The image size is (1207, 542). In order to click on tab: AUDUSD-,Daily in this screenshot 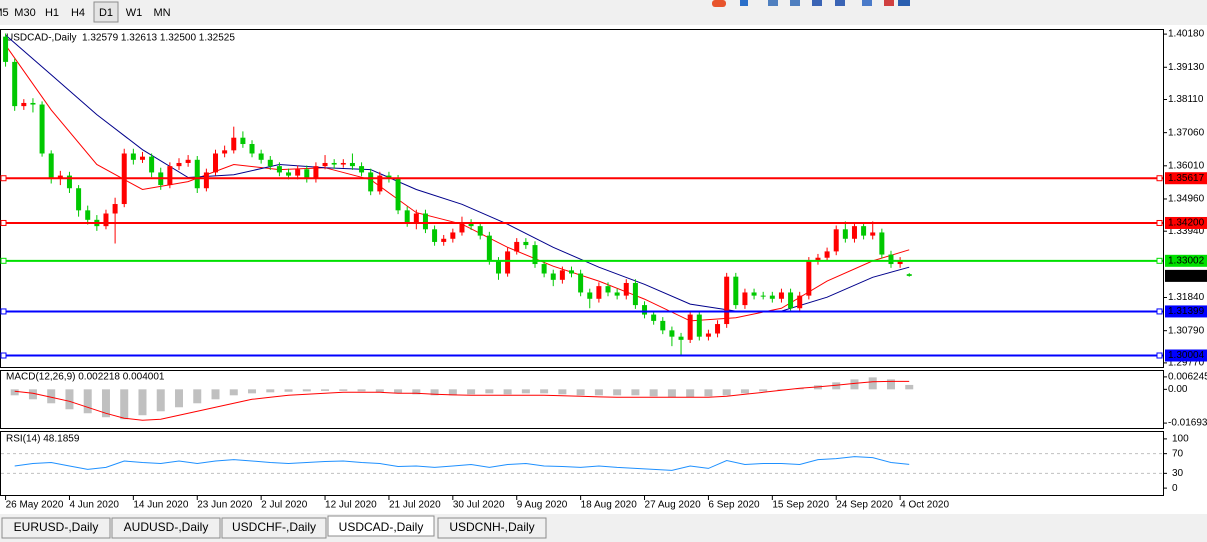, I will do `click(166, 528)`.